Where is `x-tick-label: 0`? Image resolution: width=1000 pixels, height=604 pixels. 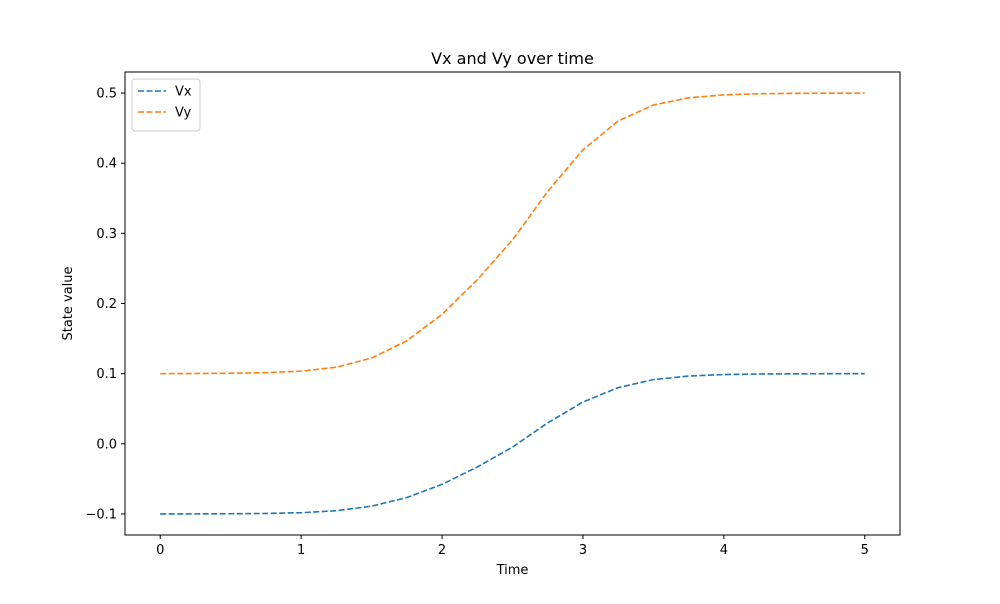 x-tick-label: 0 is located at coordinates (160, 550).